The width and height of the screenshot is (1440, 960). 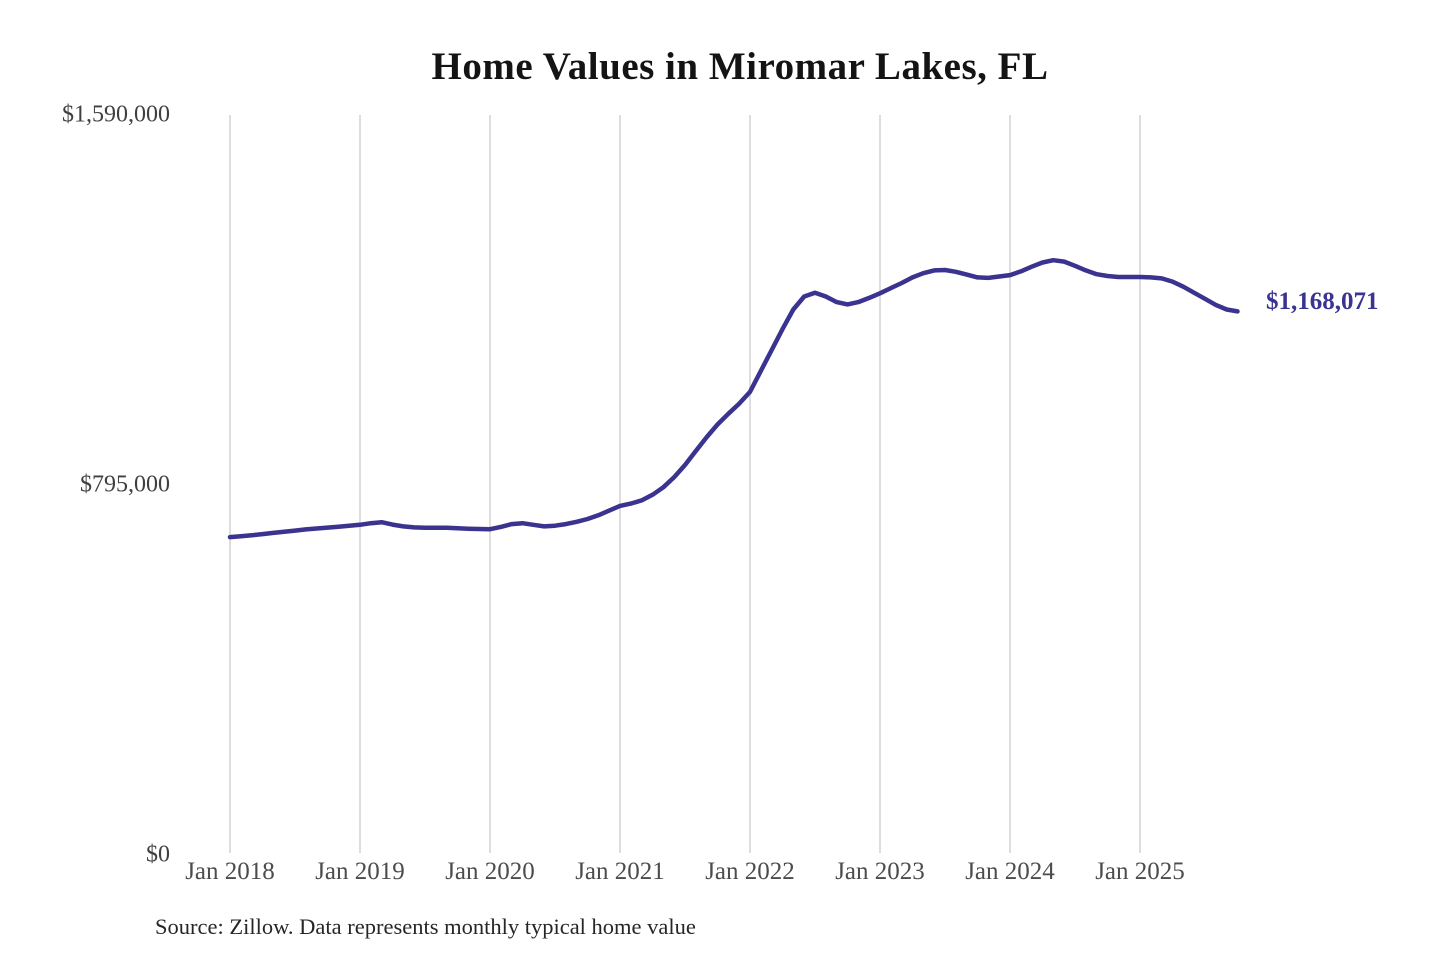 I want to click on x-axis-tick-label: Jan 2020, so click(x=490, y=871).